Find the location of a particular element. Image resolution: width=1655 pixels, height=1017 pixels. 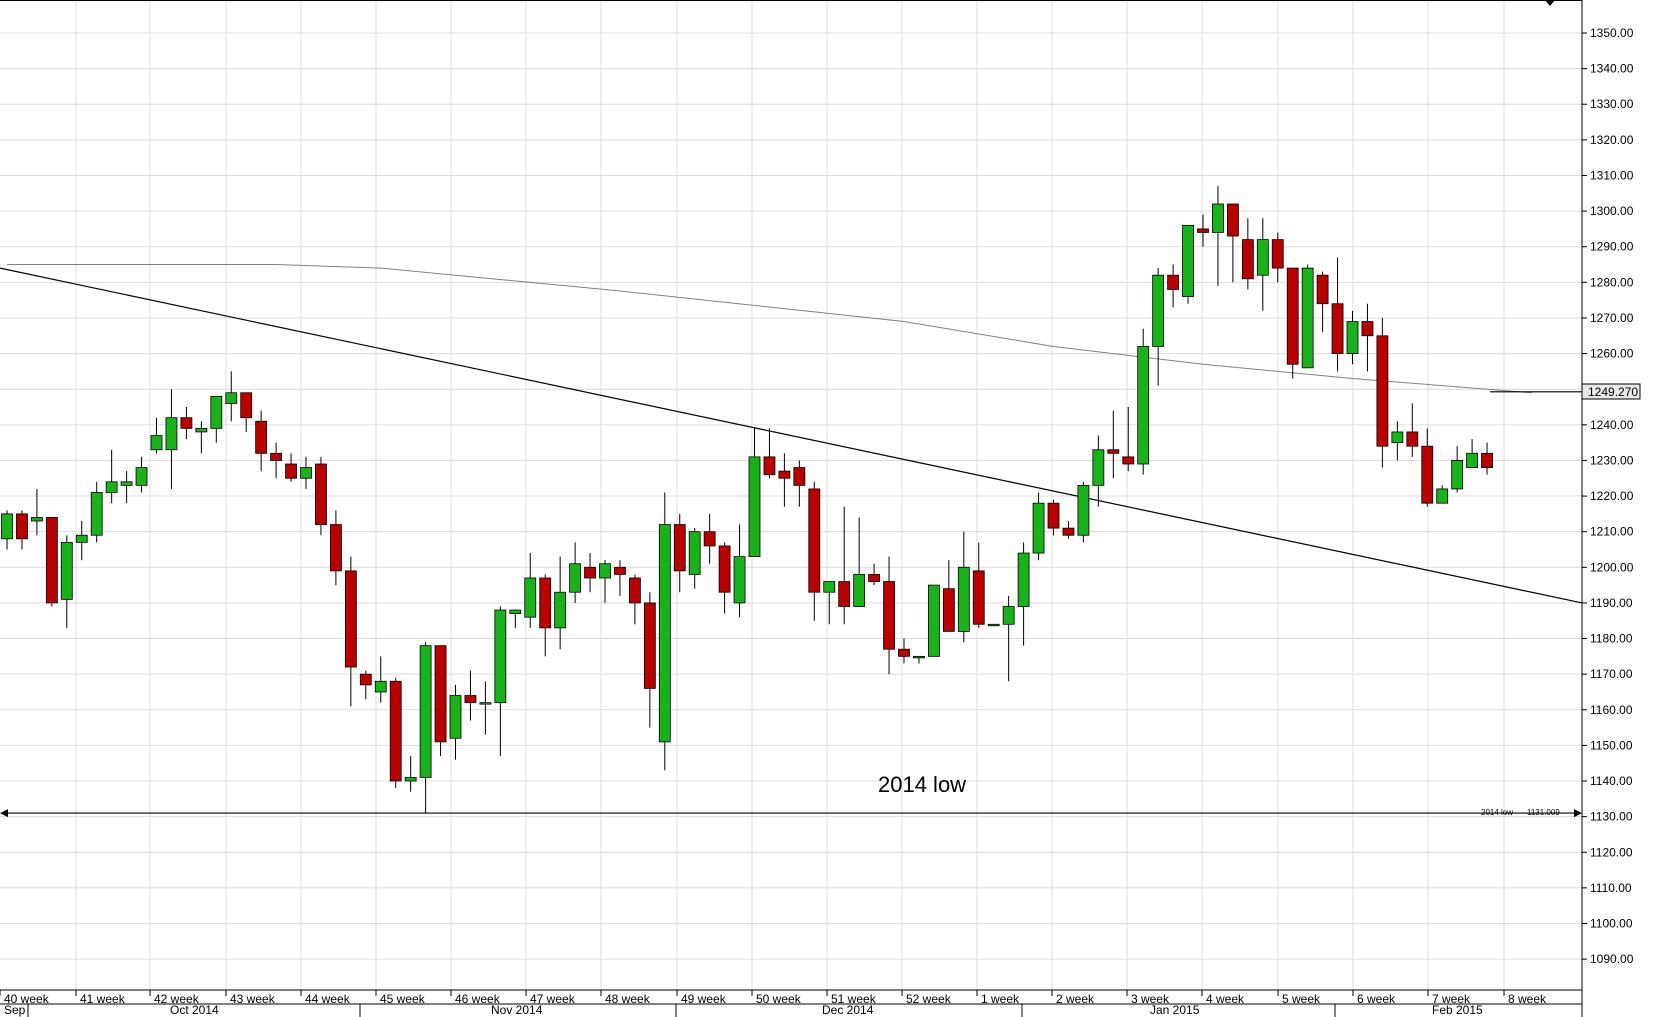

week-label: 46 week is located at coordinates (478, 999).